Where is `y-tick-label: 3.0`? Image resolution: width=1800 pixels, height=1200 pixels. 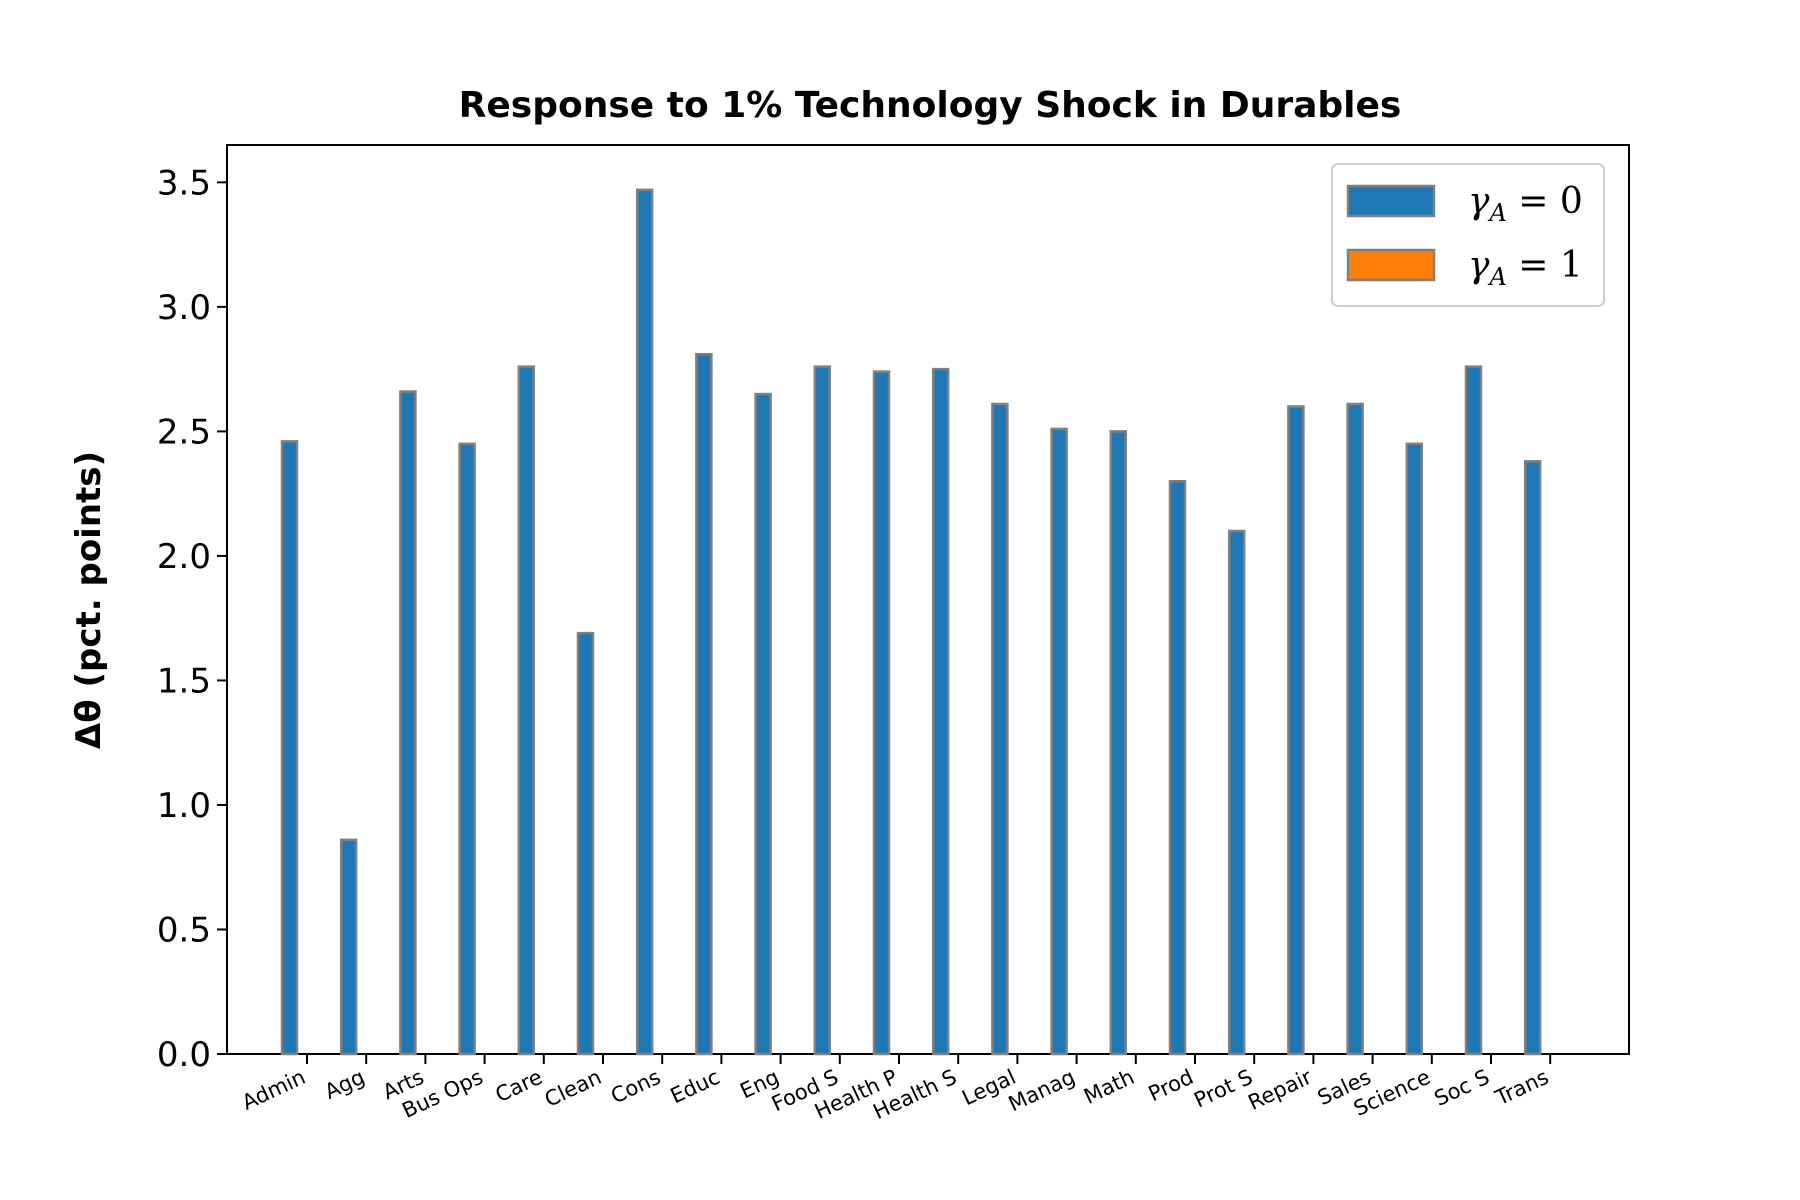 y-tick-label: 3.0 is located at coordinates (184, 308).